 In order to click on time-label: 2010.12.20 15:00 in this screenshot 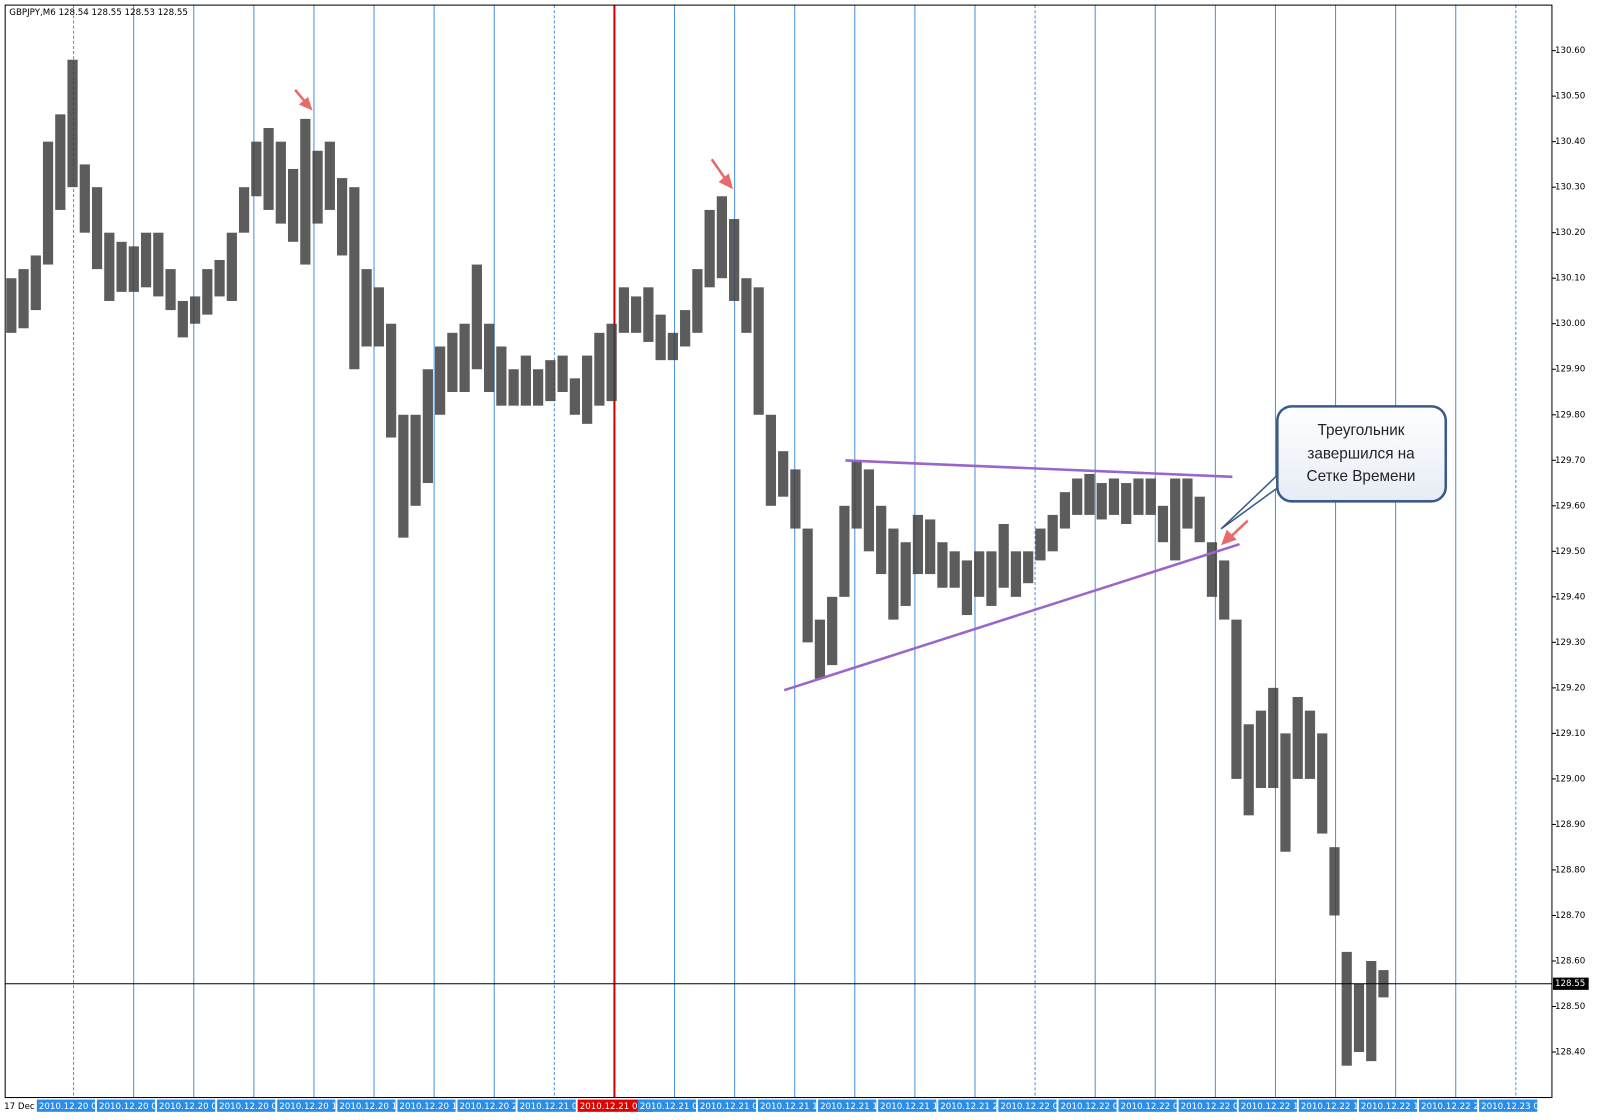, I will do `click(377, 1107)`.